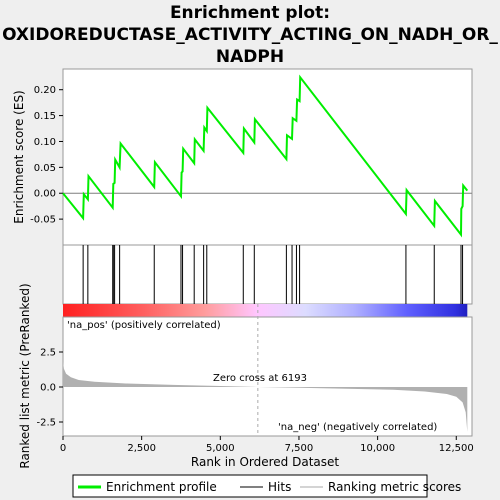 This screenshot has height=500, width=500. What do you see at coordinates (63, 448) in the screenshot?
I see `x-tick-label: 0` at bounding box center [63, 448].